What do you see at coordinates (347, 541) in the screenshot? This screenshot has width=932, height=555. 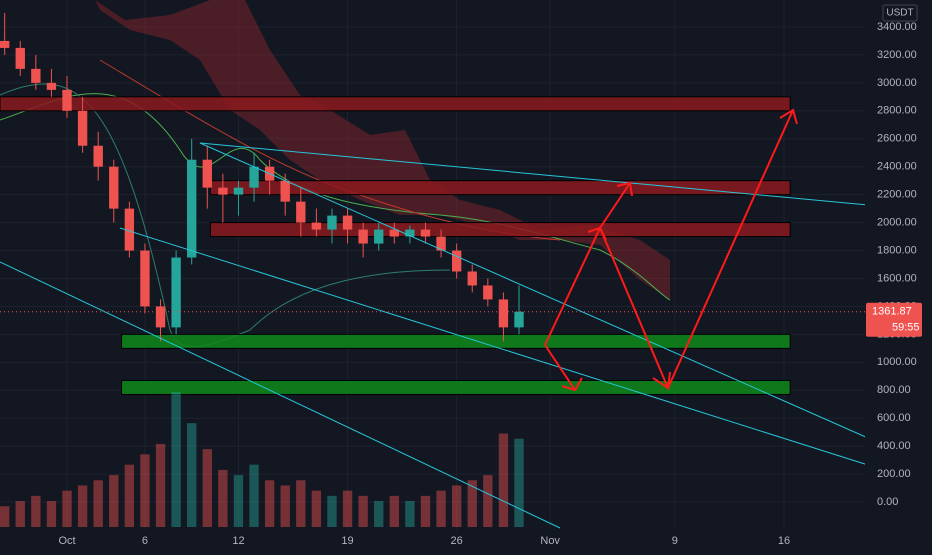 I see `x-tick-label: 19` at bounding box center [347, 541].